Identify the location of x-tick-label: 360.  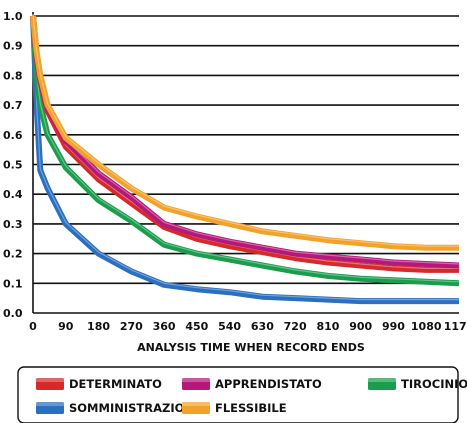
(164, 326).